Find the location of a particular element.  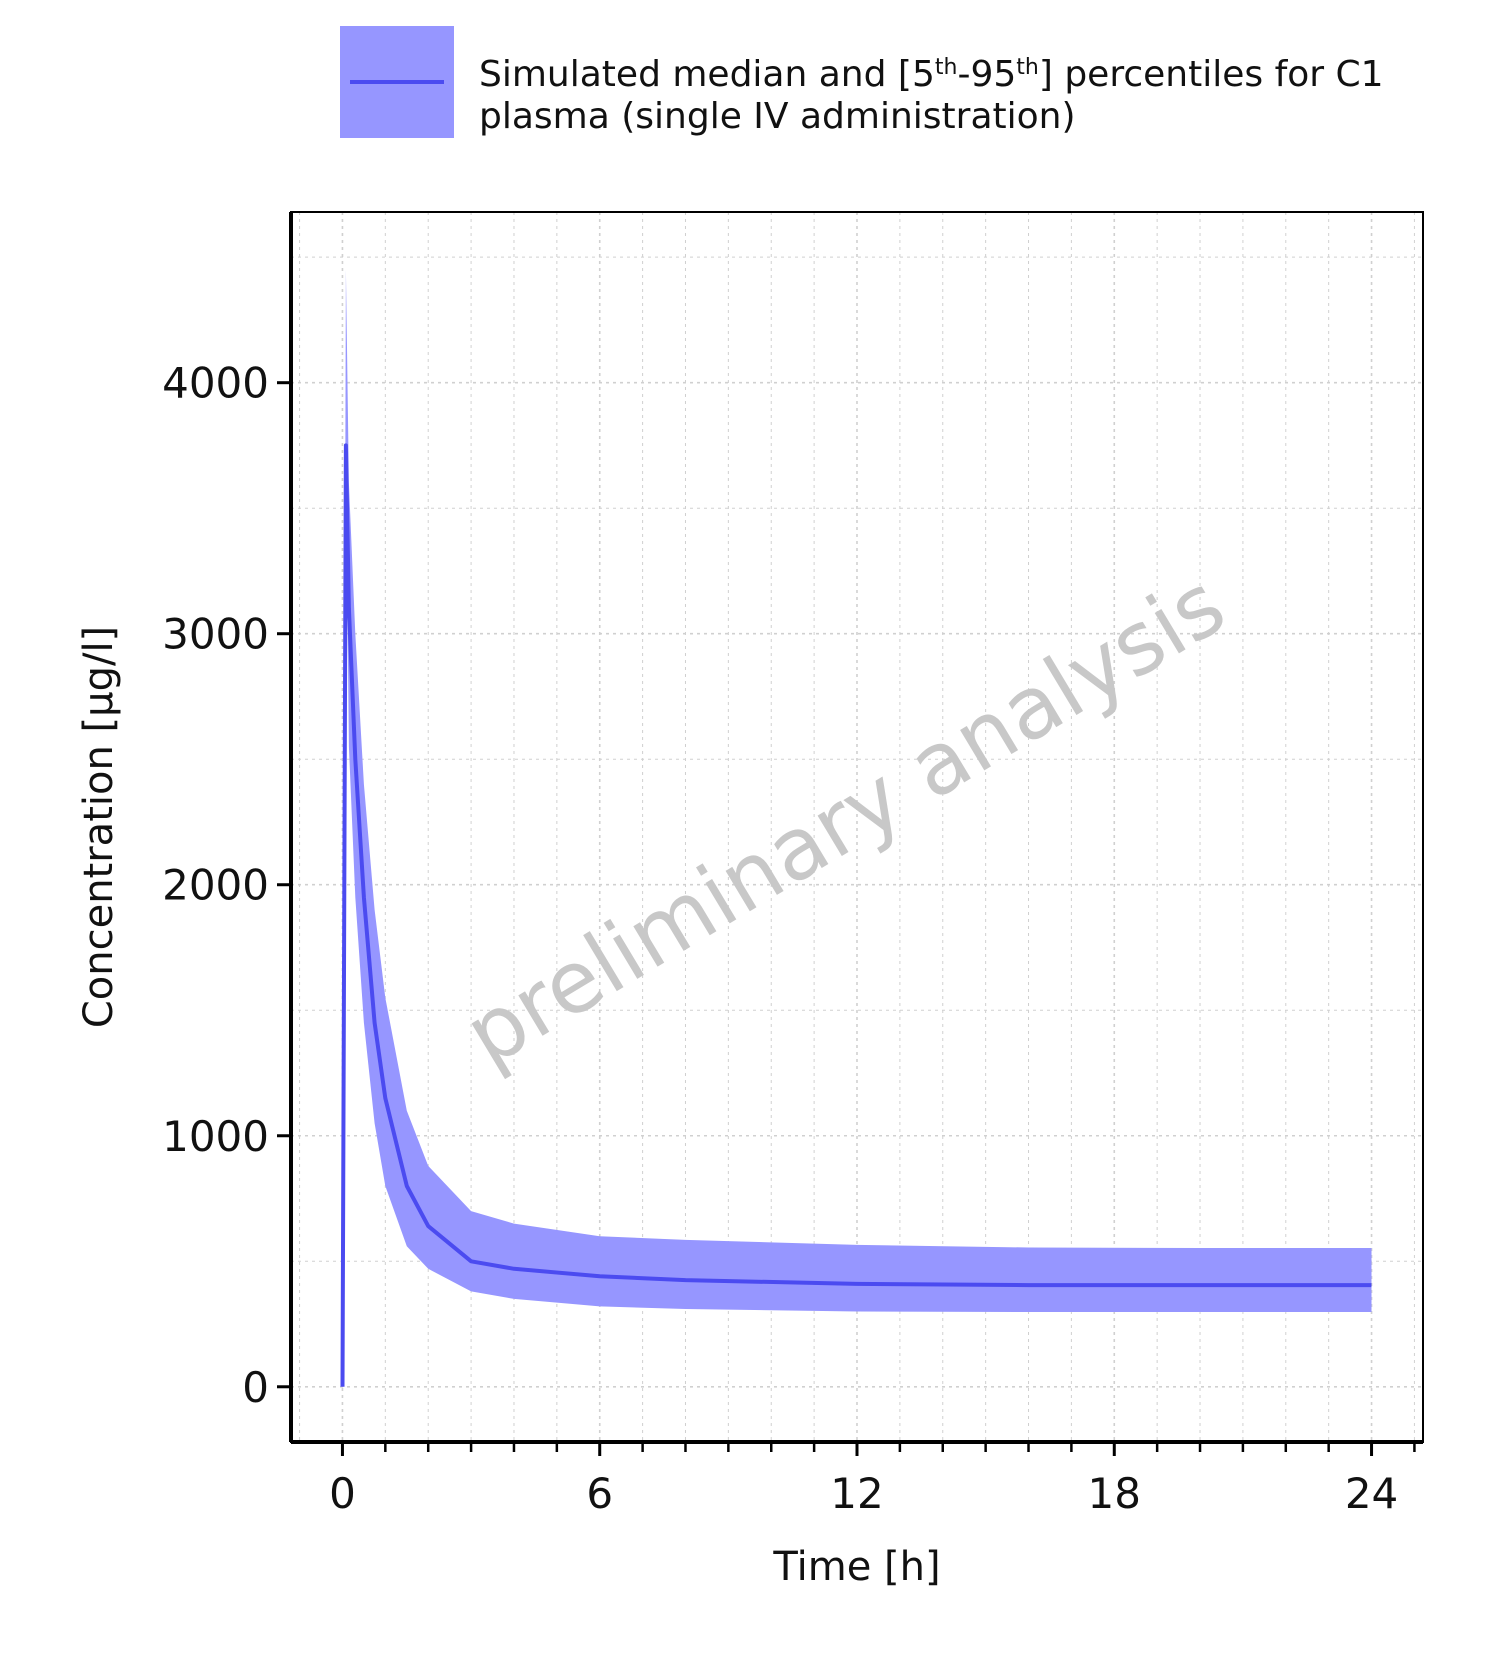

y-axis-title: Concentration [µg/l] is located at coordinates (99, 827).